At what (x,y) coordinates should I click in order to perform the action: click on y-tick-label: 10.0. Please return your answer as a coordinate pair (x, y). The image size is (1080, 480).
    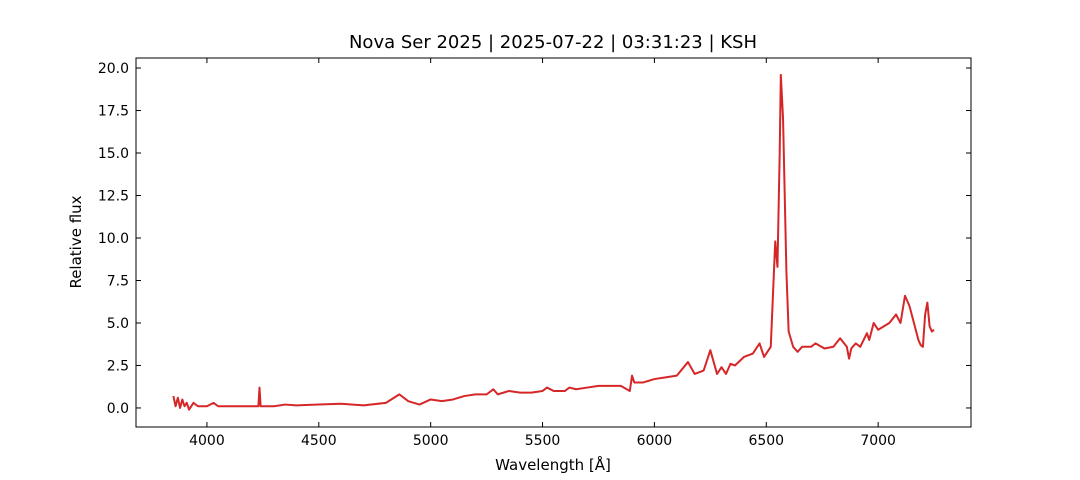
    Looking at the image, I should click on (113, 239).